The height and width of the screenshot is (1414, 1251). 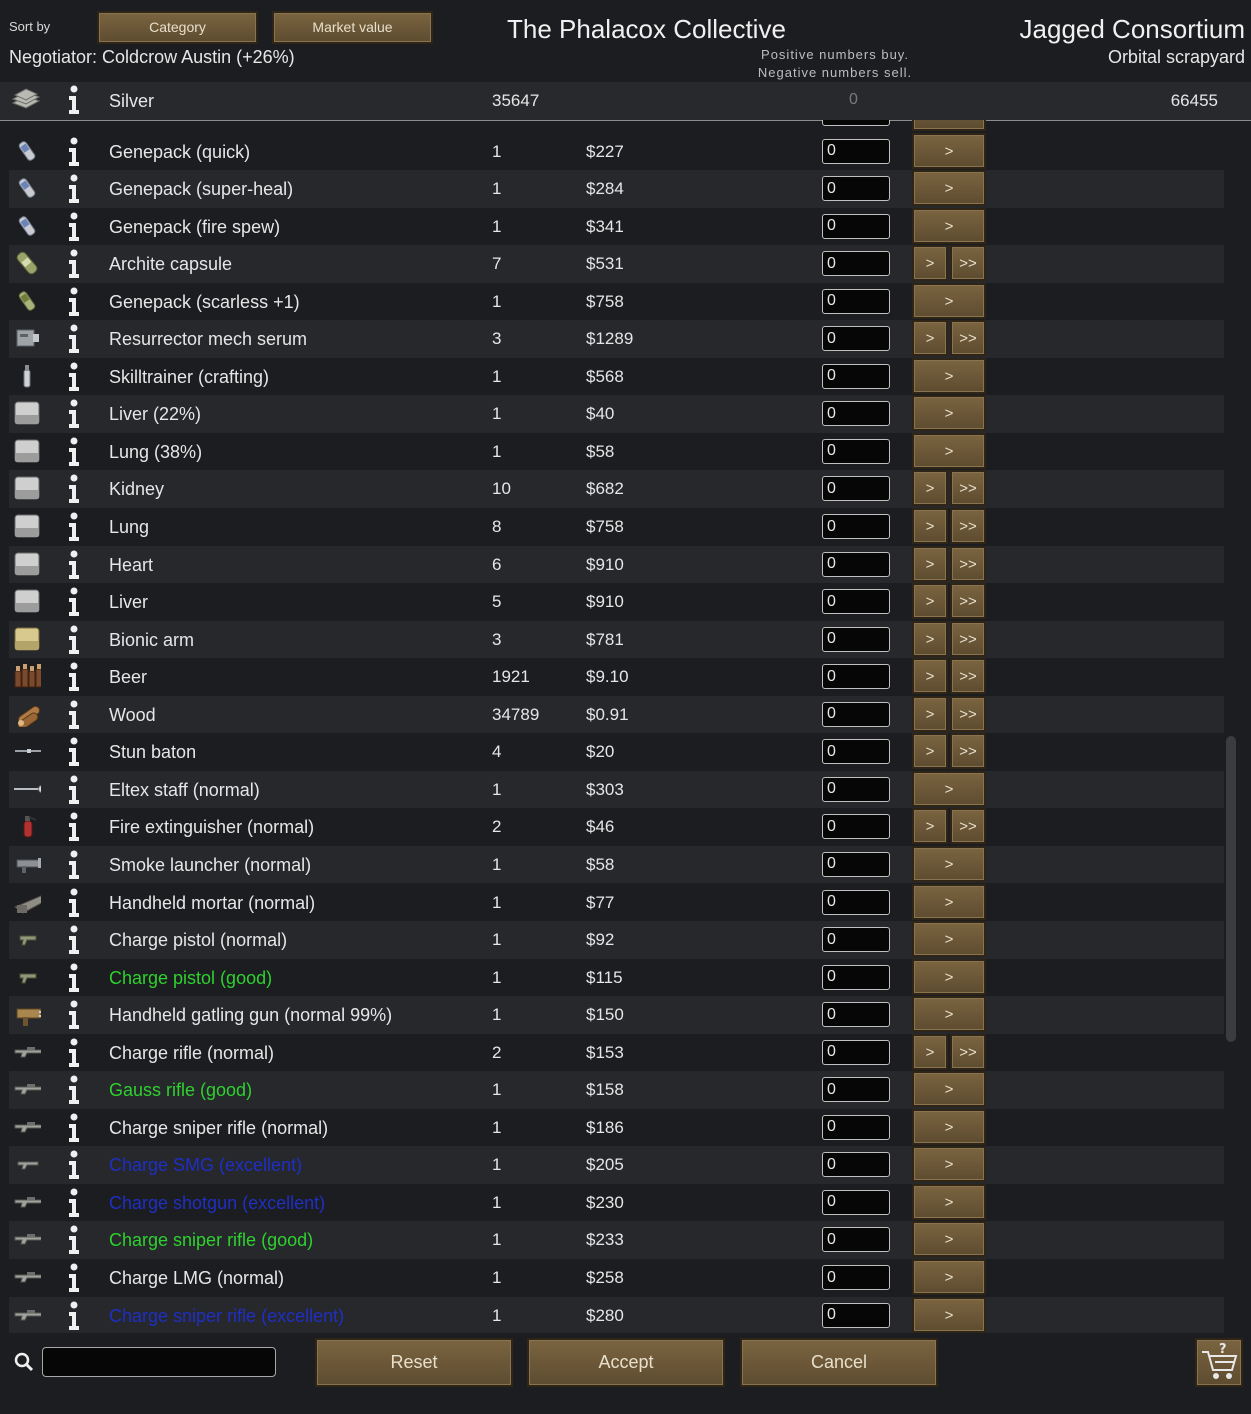 I want to click on sort-market-value-button: Market value, so click(x=352, y=27).